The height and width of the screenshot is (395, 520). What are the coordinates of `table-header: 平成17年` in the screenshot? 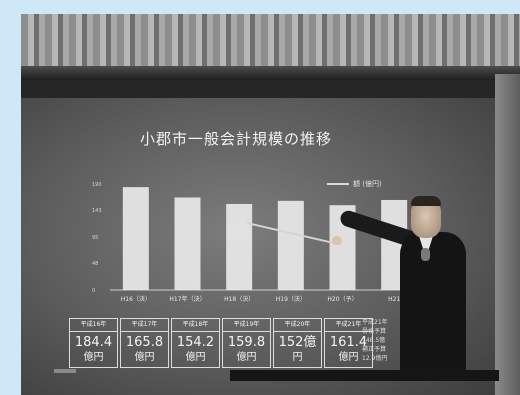 It's located at (144, 325).